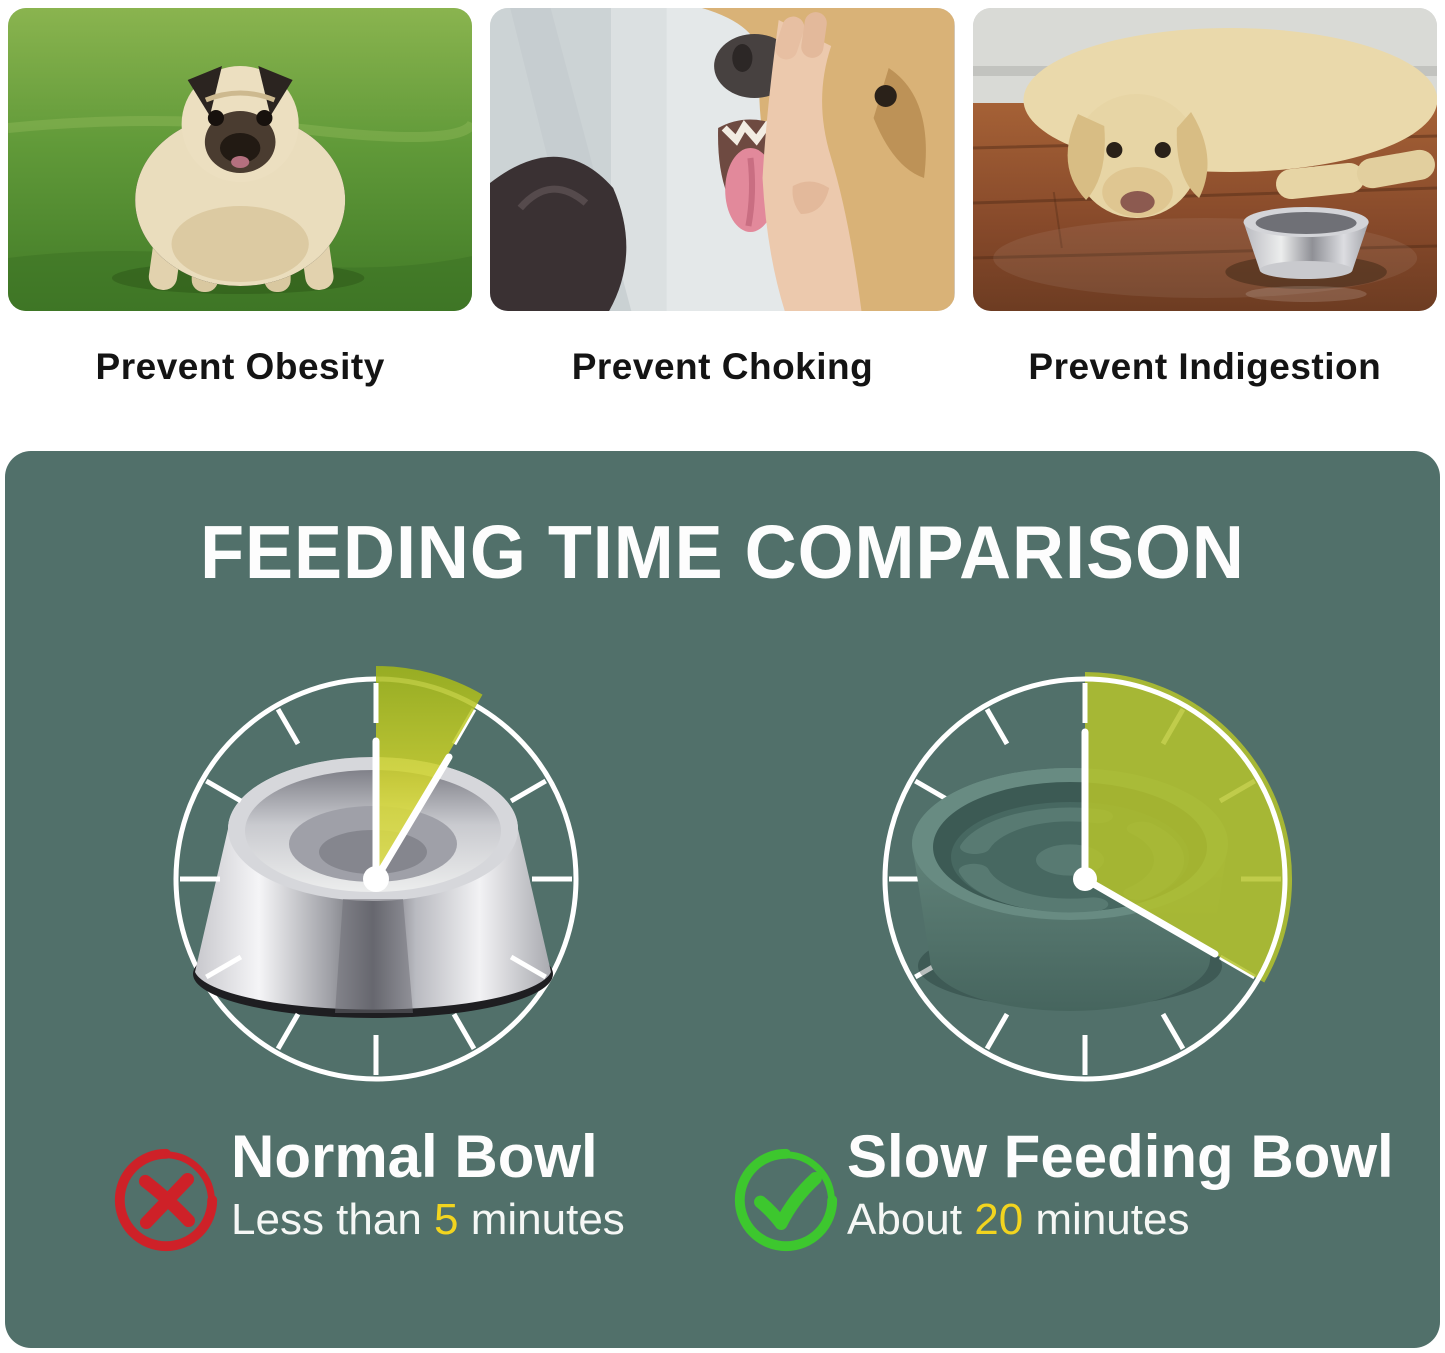  Describe the element at coordinates (240, 366) in the screenshot. I see `caption-prevent-obesity: Prevent Obesity` at that location.